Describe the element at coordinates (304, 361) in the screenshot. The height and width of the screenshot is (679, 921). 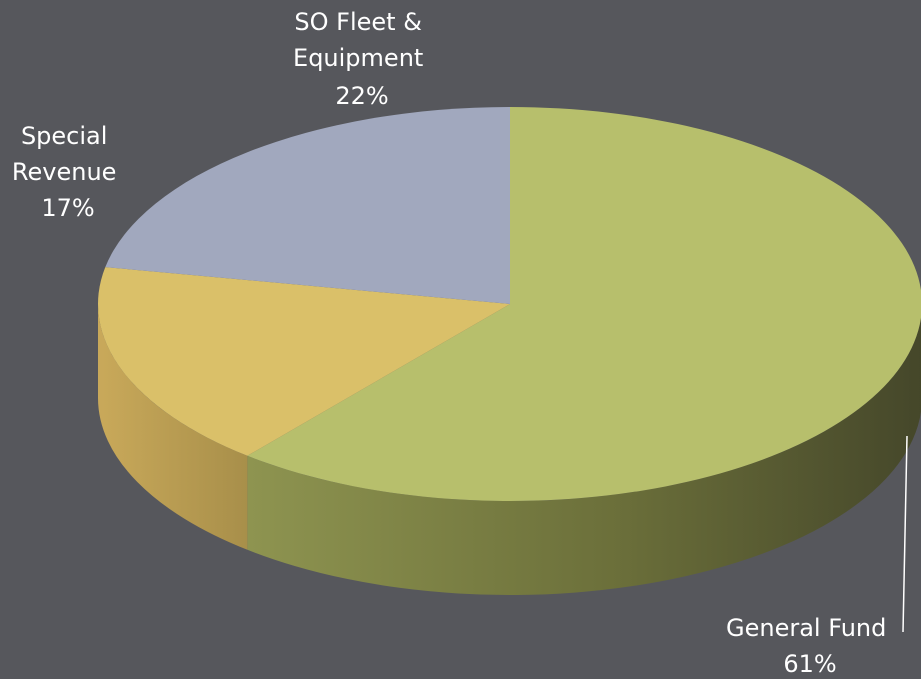
I see `pie-slice-special-revenue` at that location.